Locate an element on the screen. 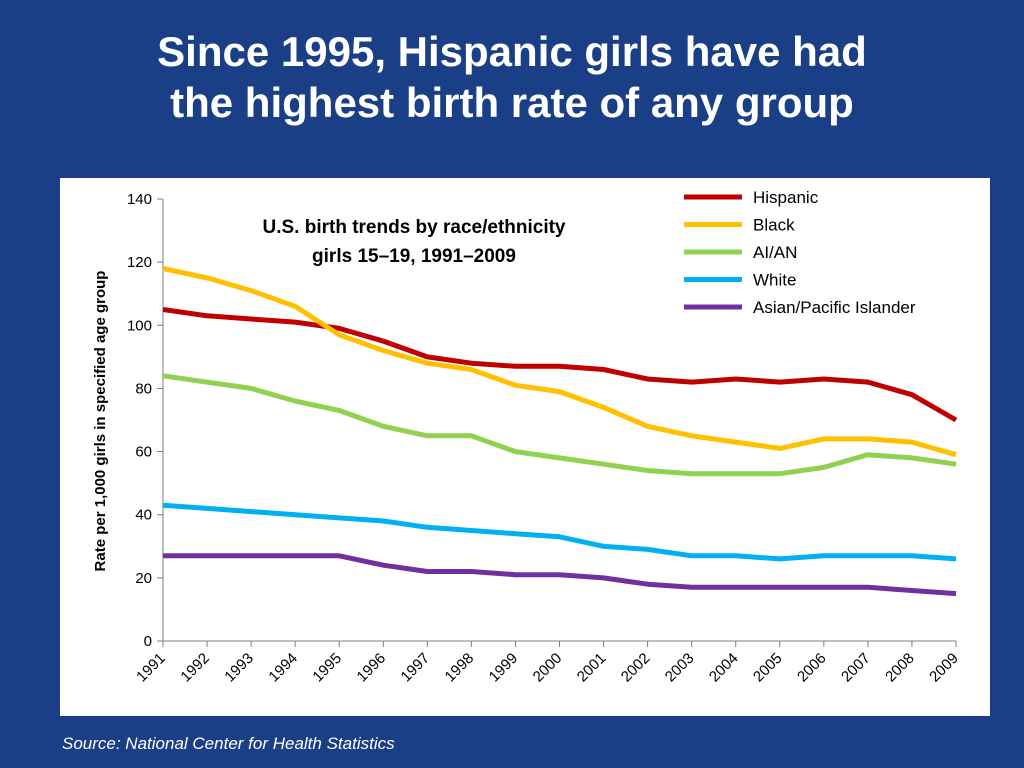 Image resolution: width=1024 pixels, height=768 pixels. x-tick-label: 1999 is located at coordinates (504, 668).